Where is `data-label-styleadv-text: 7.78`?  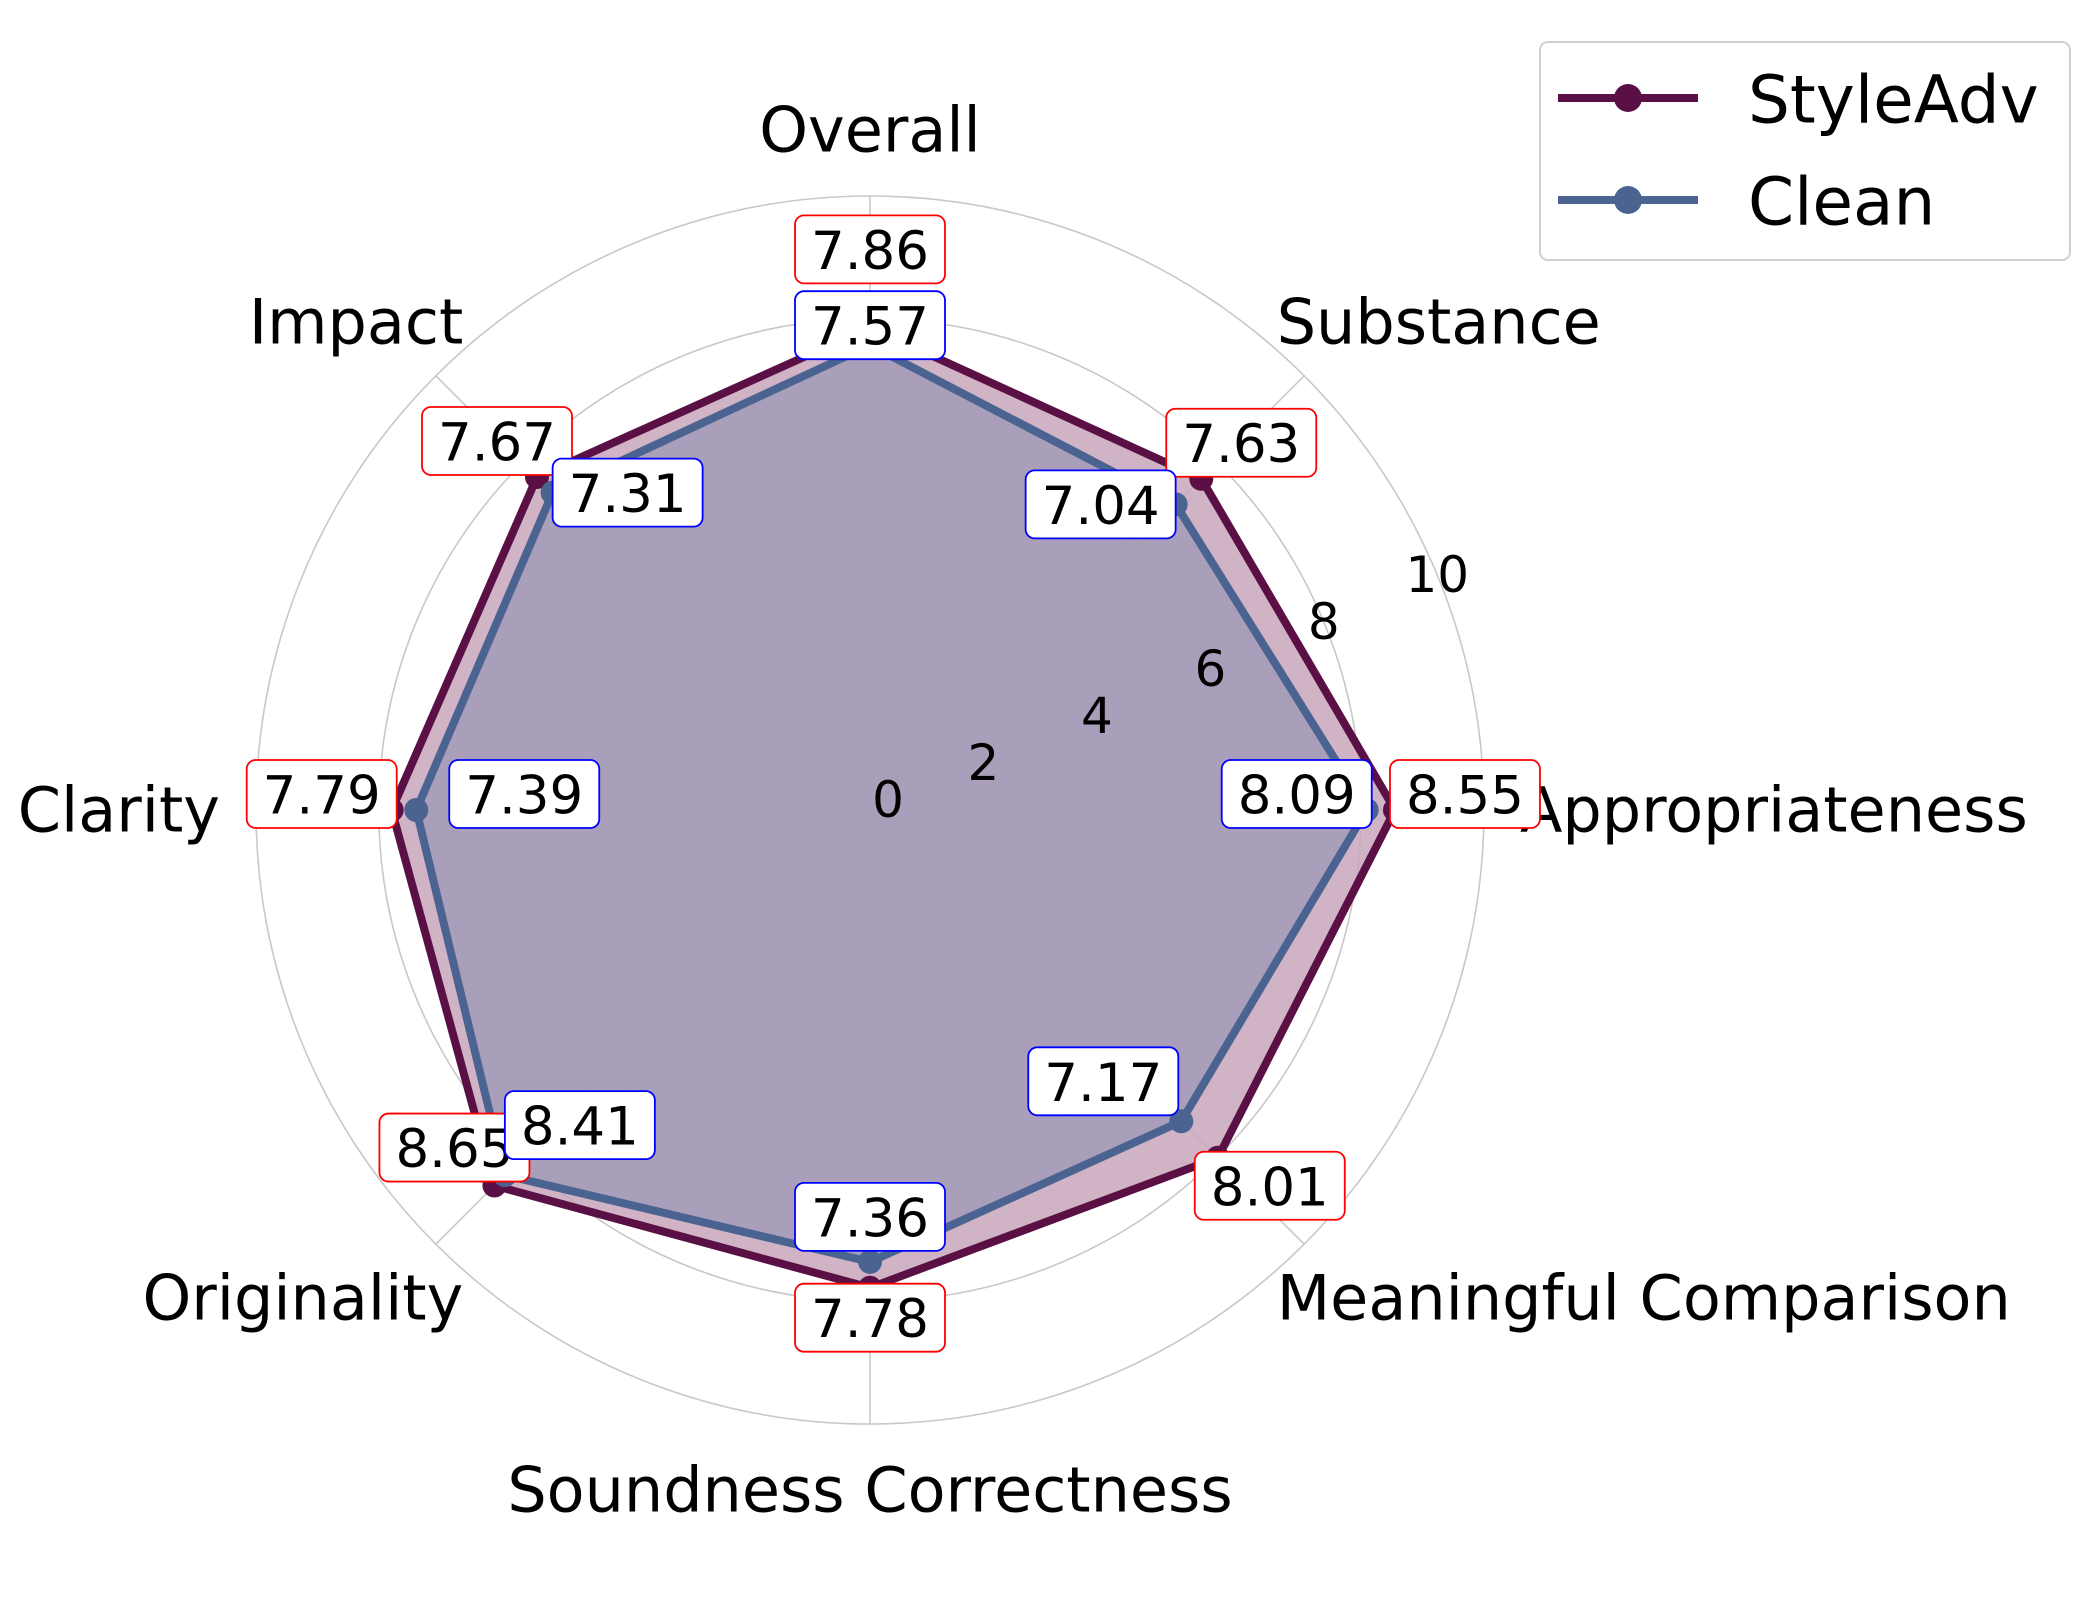
data-label-styleadv-text: 7.78 is located at coordinates (870, 1319).